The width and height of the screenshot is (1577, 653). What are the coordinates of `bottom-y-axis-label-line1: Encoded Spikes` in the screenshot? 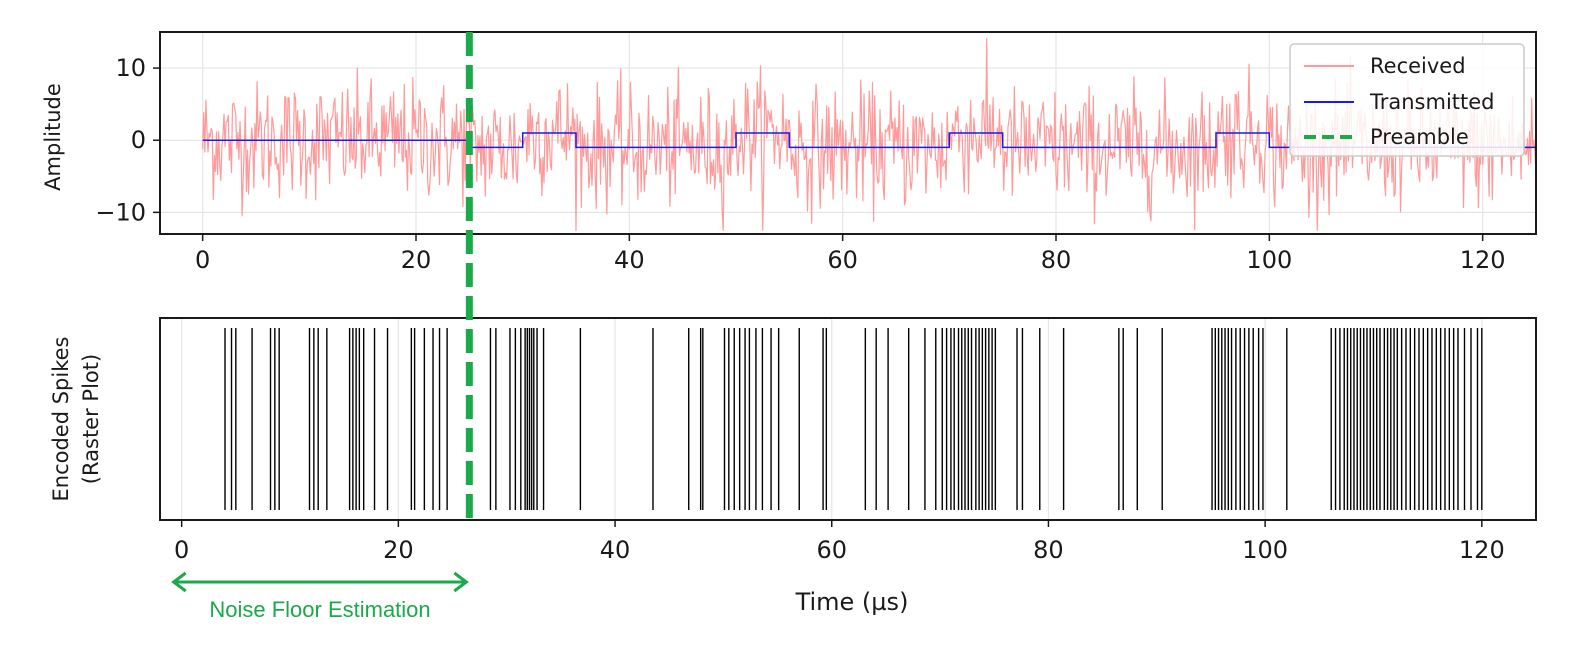 It's located at (61, 419).